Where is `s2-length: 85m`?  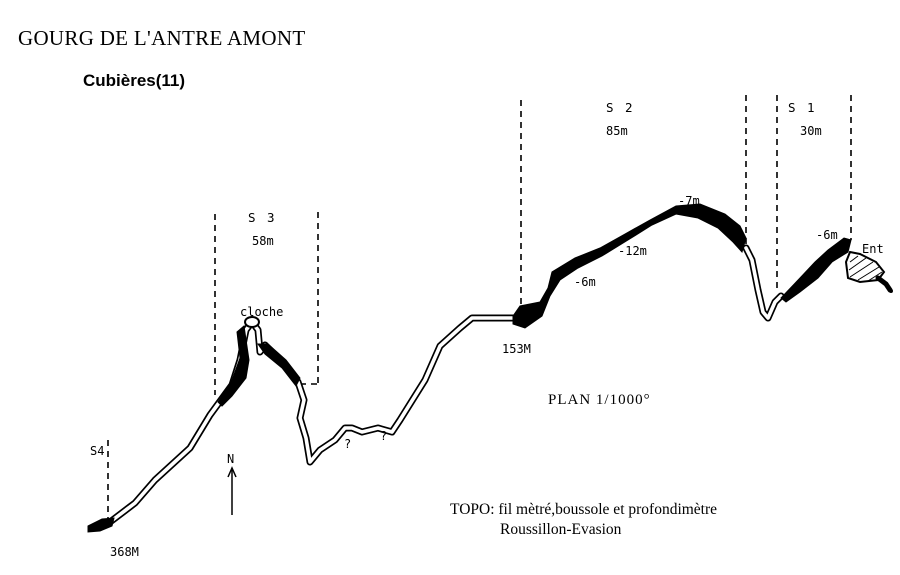
s2-length: 85m is located at coordinates (617, 131).